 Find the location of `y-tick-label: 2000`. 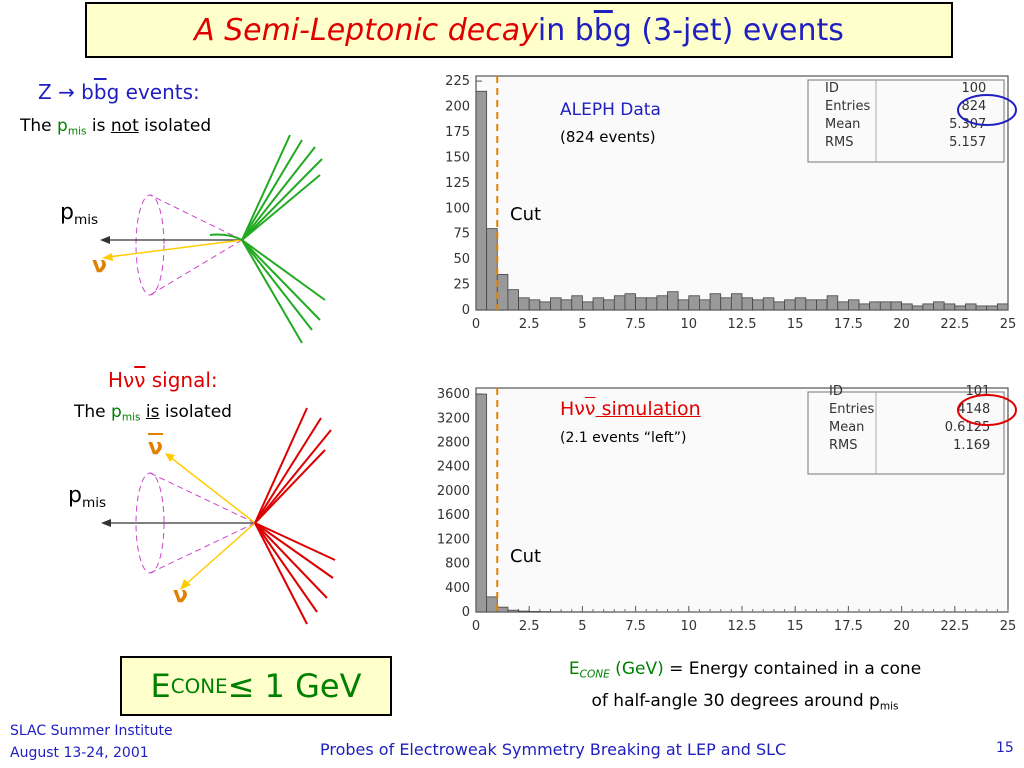

y-tick-label: 2000 is located at coordinates (453, 491).